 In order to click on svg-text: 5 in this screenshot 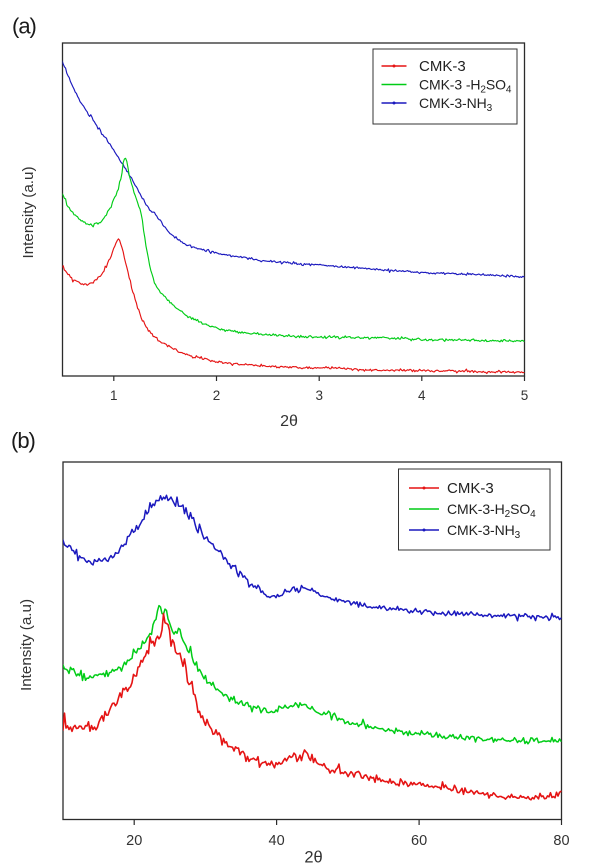, I will do `click(525, 395)`.